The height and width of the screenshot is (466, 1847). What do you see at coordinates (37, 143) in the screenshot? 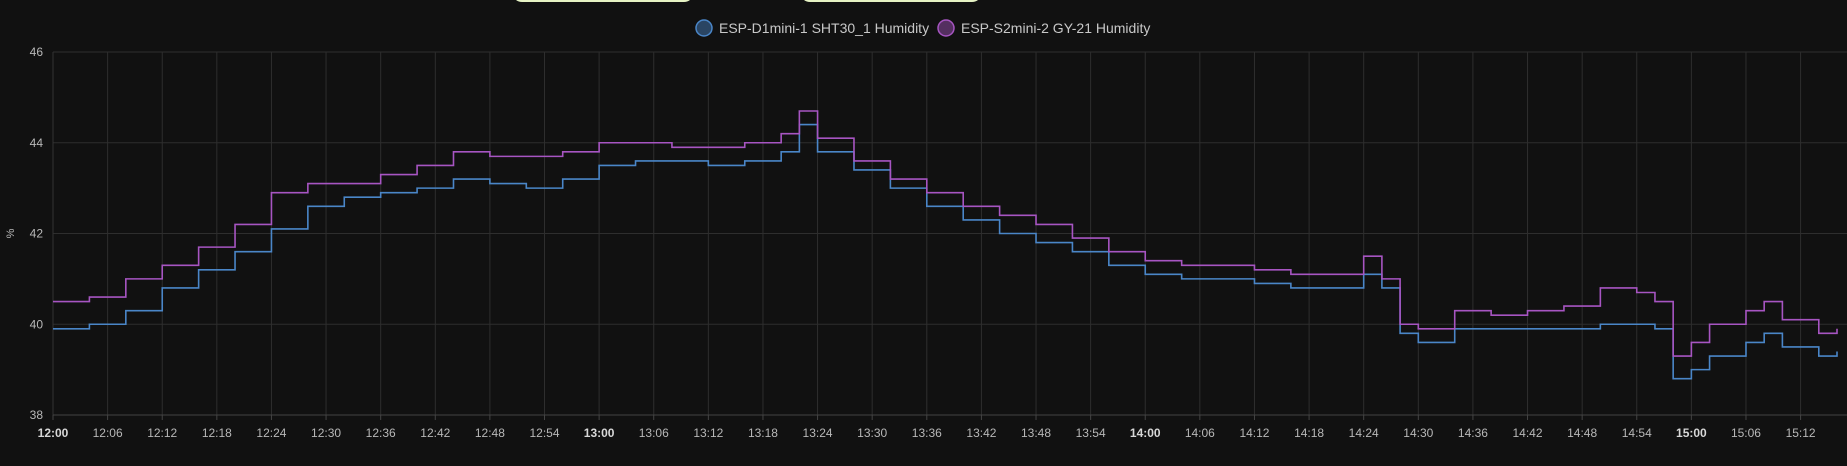
I see `y-tick-label: 44` at bounding box center [37, 143].